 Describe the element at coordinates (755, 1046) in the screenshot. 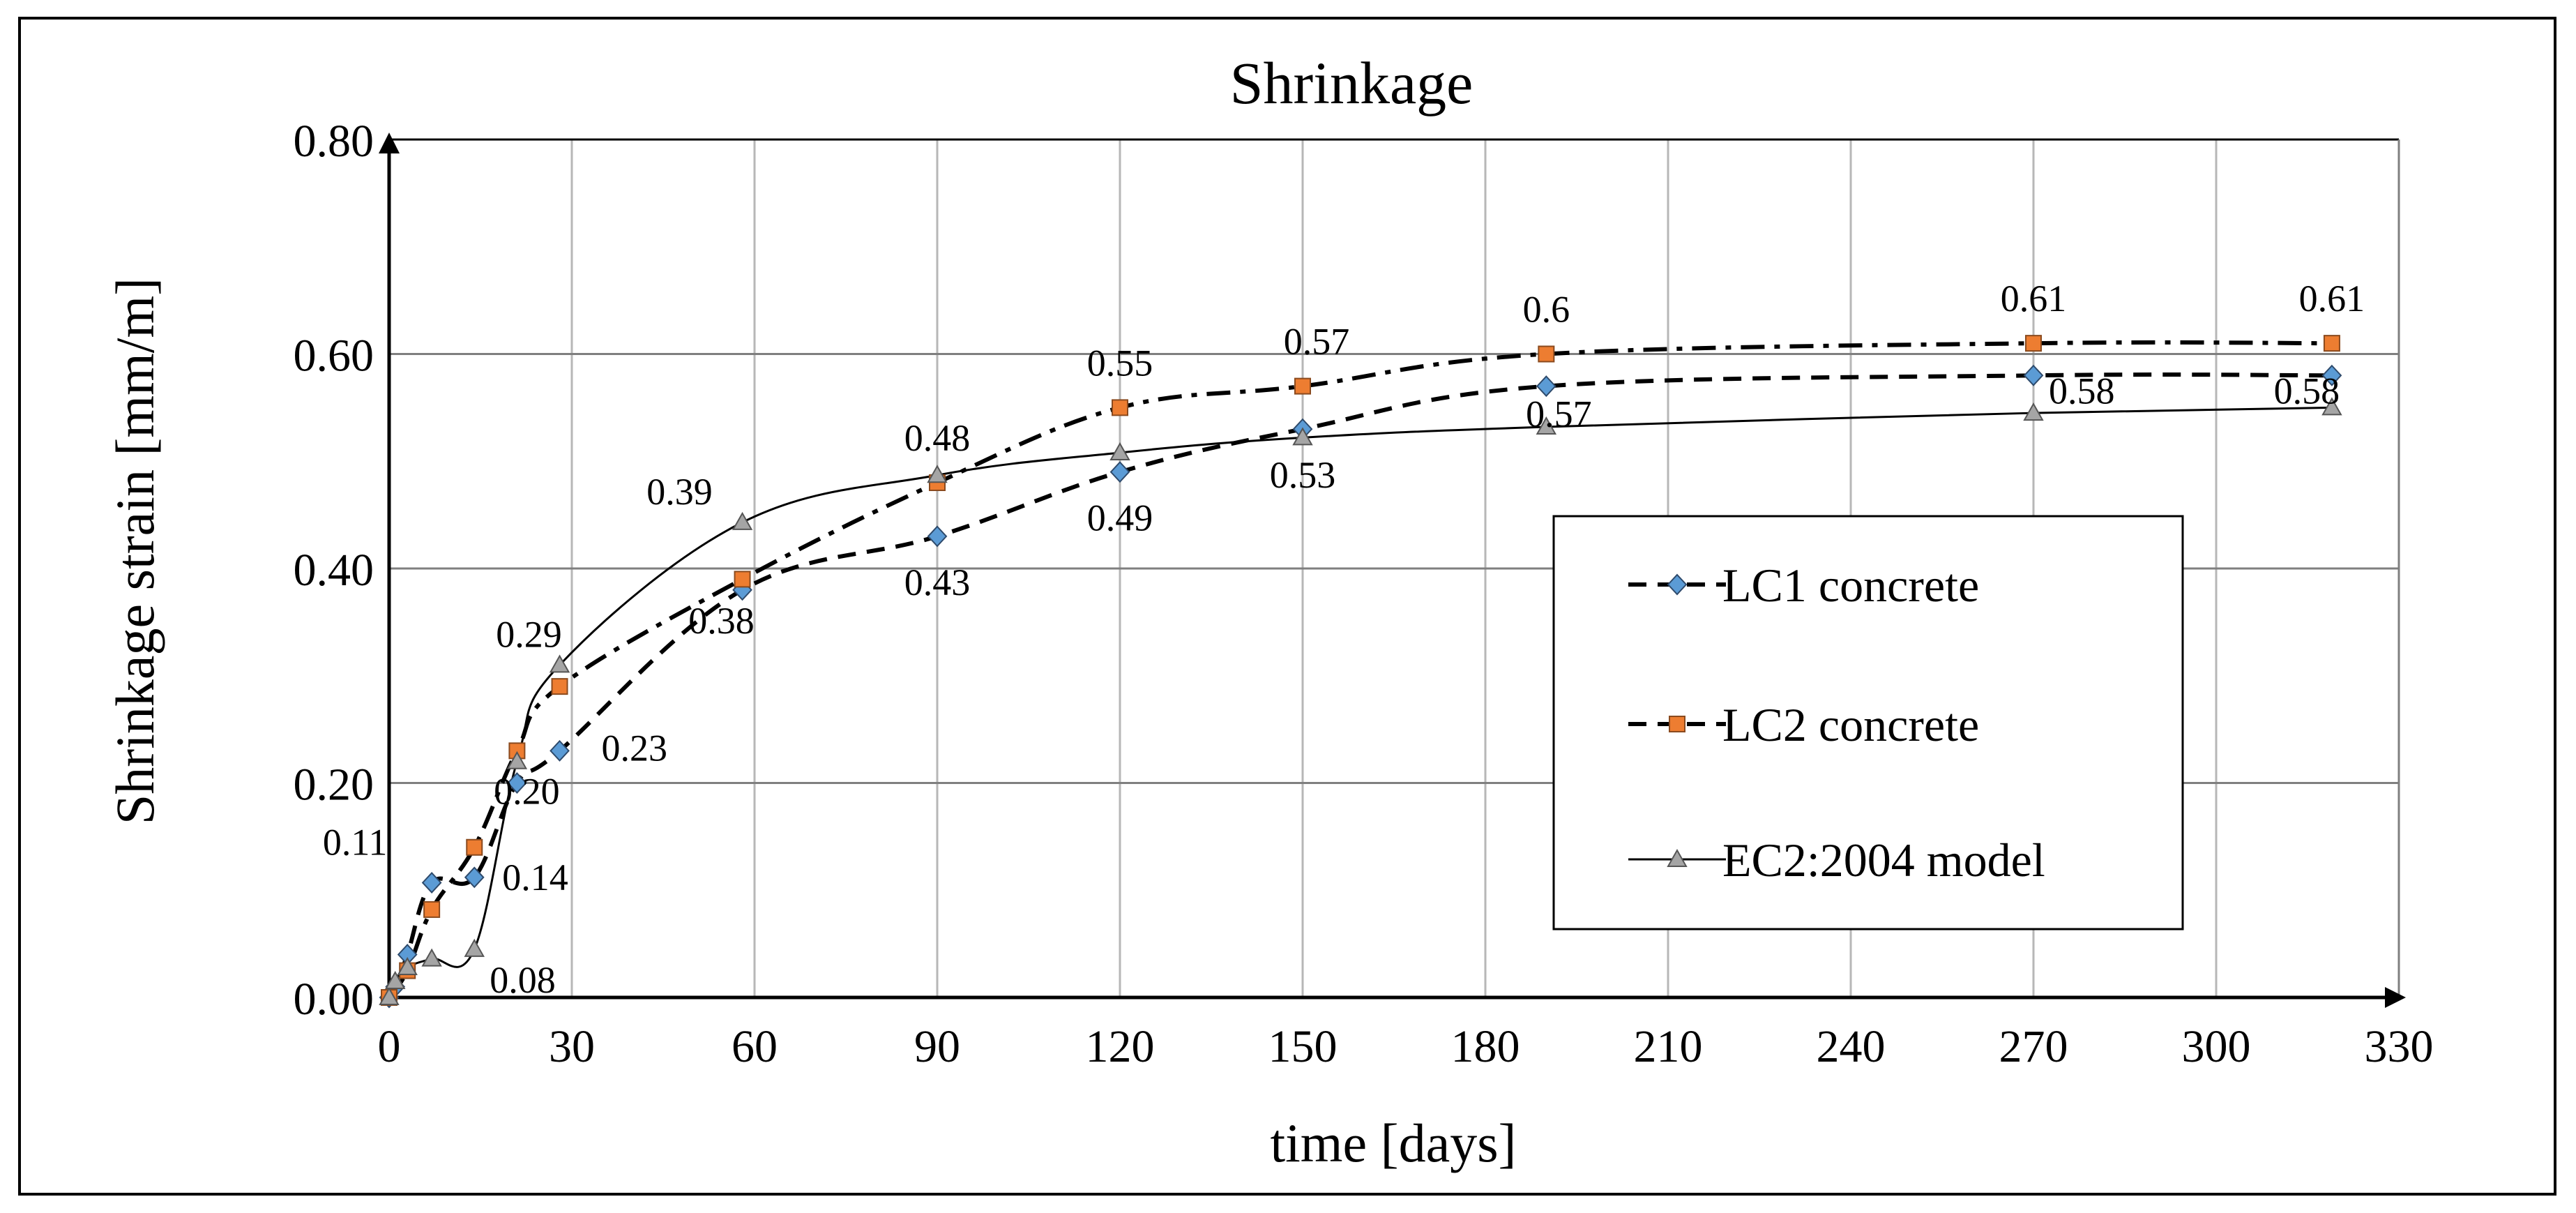

I see `x-tick-label: 60` at that location.